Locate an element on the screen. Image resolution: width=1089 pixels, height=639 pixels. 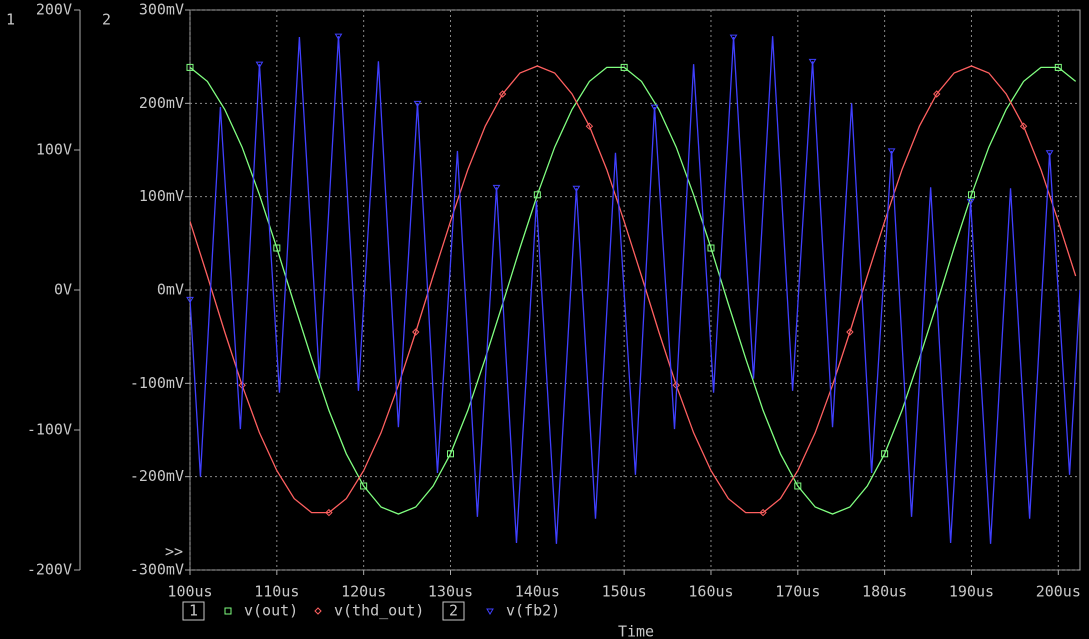
y2-tick-label: -100mV is located at coordinates (157, 383).